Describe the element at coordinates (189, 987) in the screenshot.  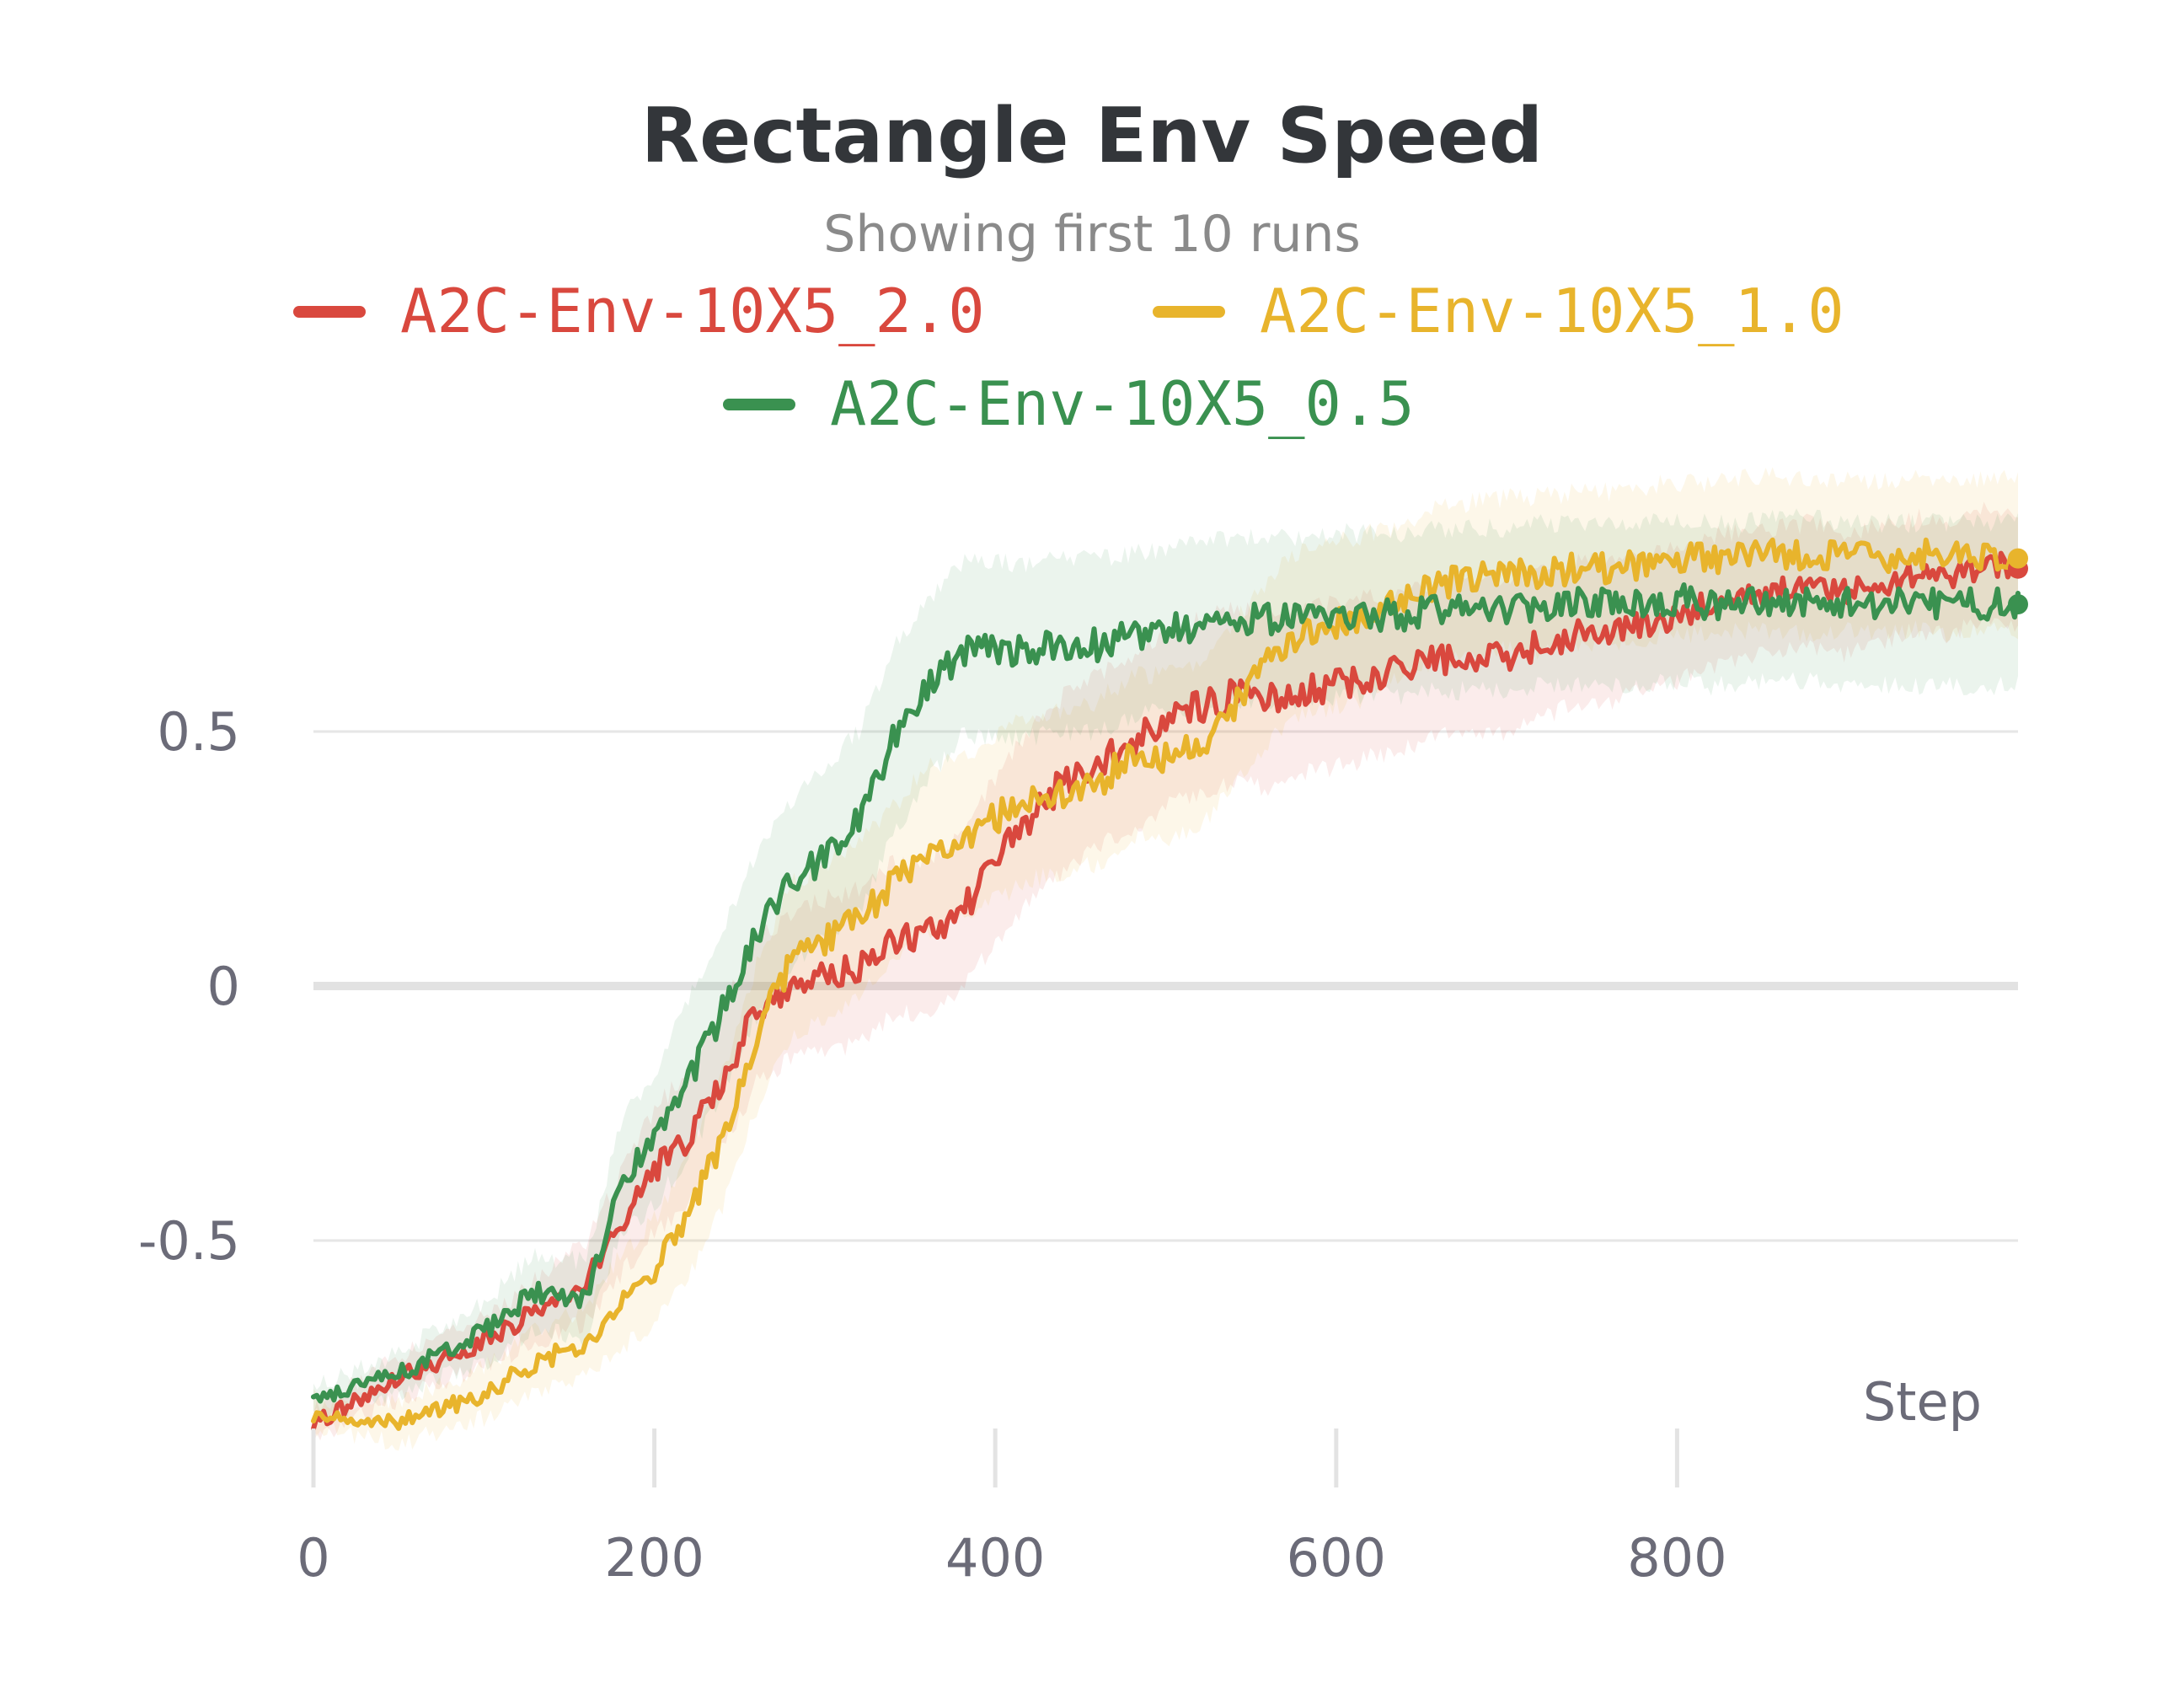
I see `y-axis-ticks: 0.5 0 -0.5` at that location.